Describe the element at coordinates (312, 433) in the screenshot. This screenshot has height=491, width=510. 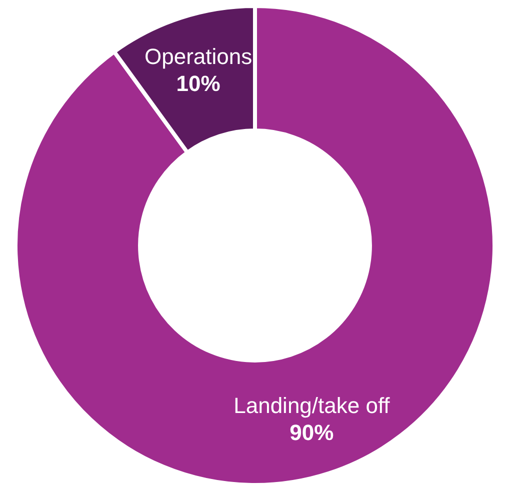
I see `data-label: 90%` at that location.